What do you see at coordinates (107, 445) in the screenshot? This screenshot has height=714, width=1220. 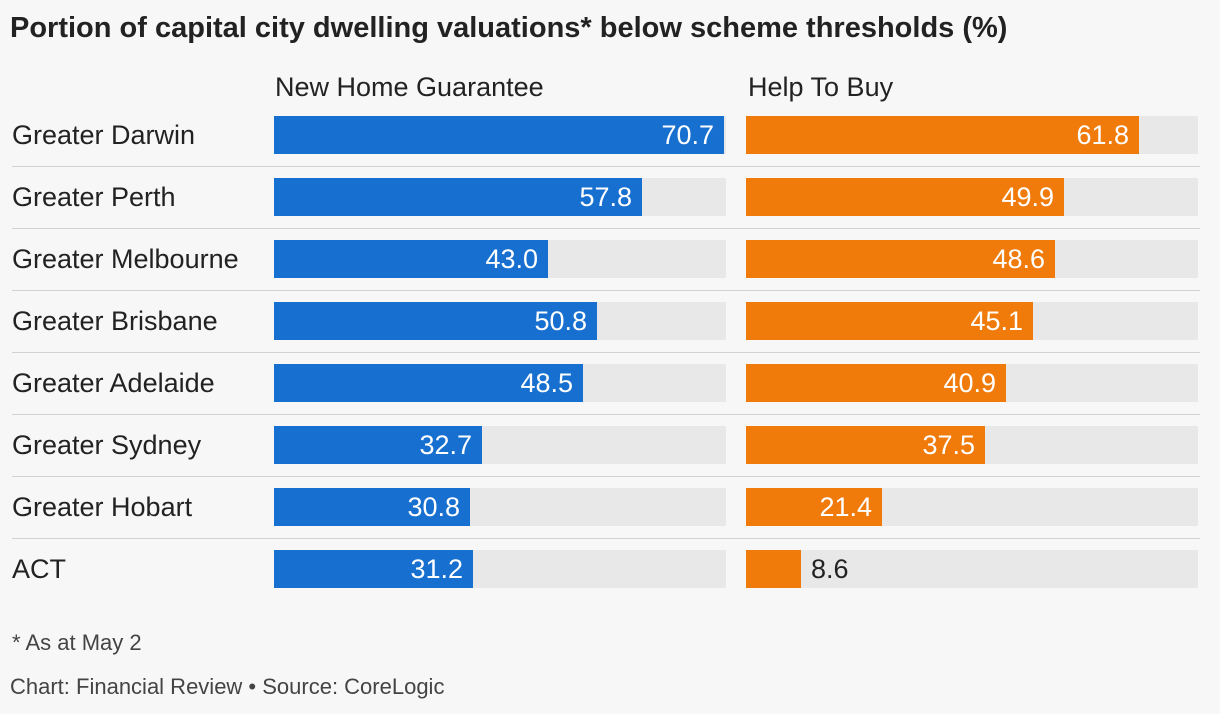 I see `category-label-greater-sydney: Greater Sydney` at bounding box center [107, 445].